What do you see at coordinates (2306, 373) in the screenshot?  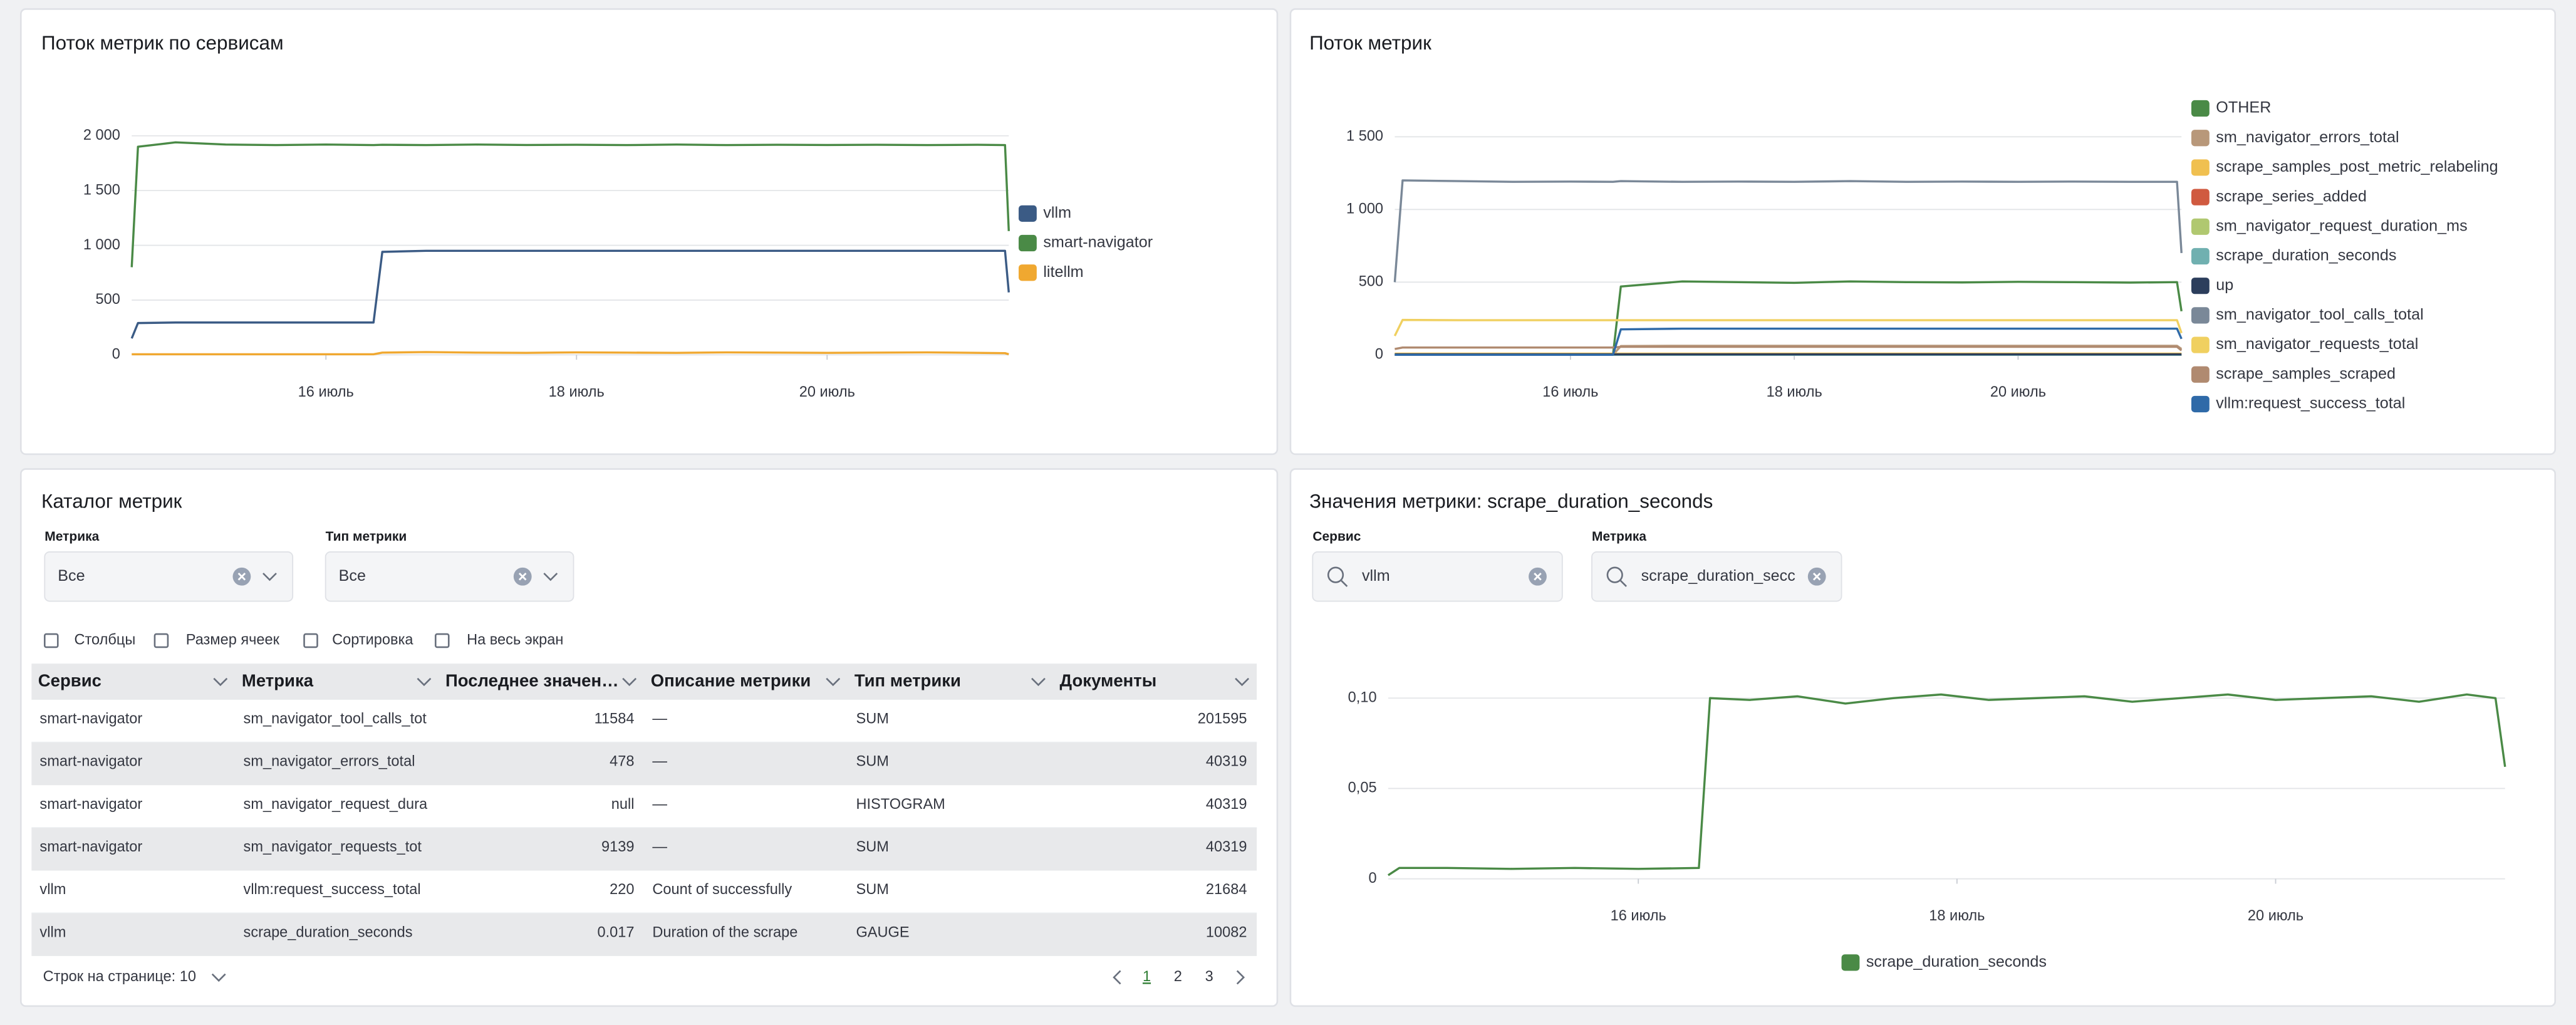 I see `legend-label: scrape_samples_scraped` at bounding box center [2306, 373].